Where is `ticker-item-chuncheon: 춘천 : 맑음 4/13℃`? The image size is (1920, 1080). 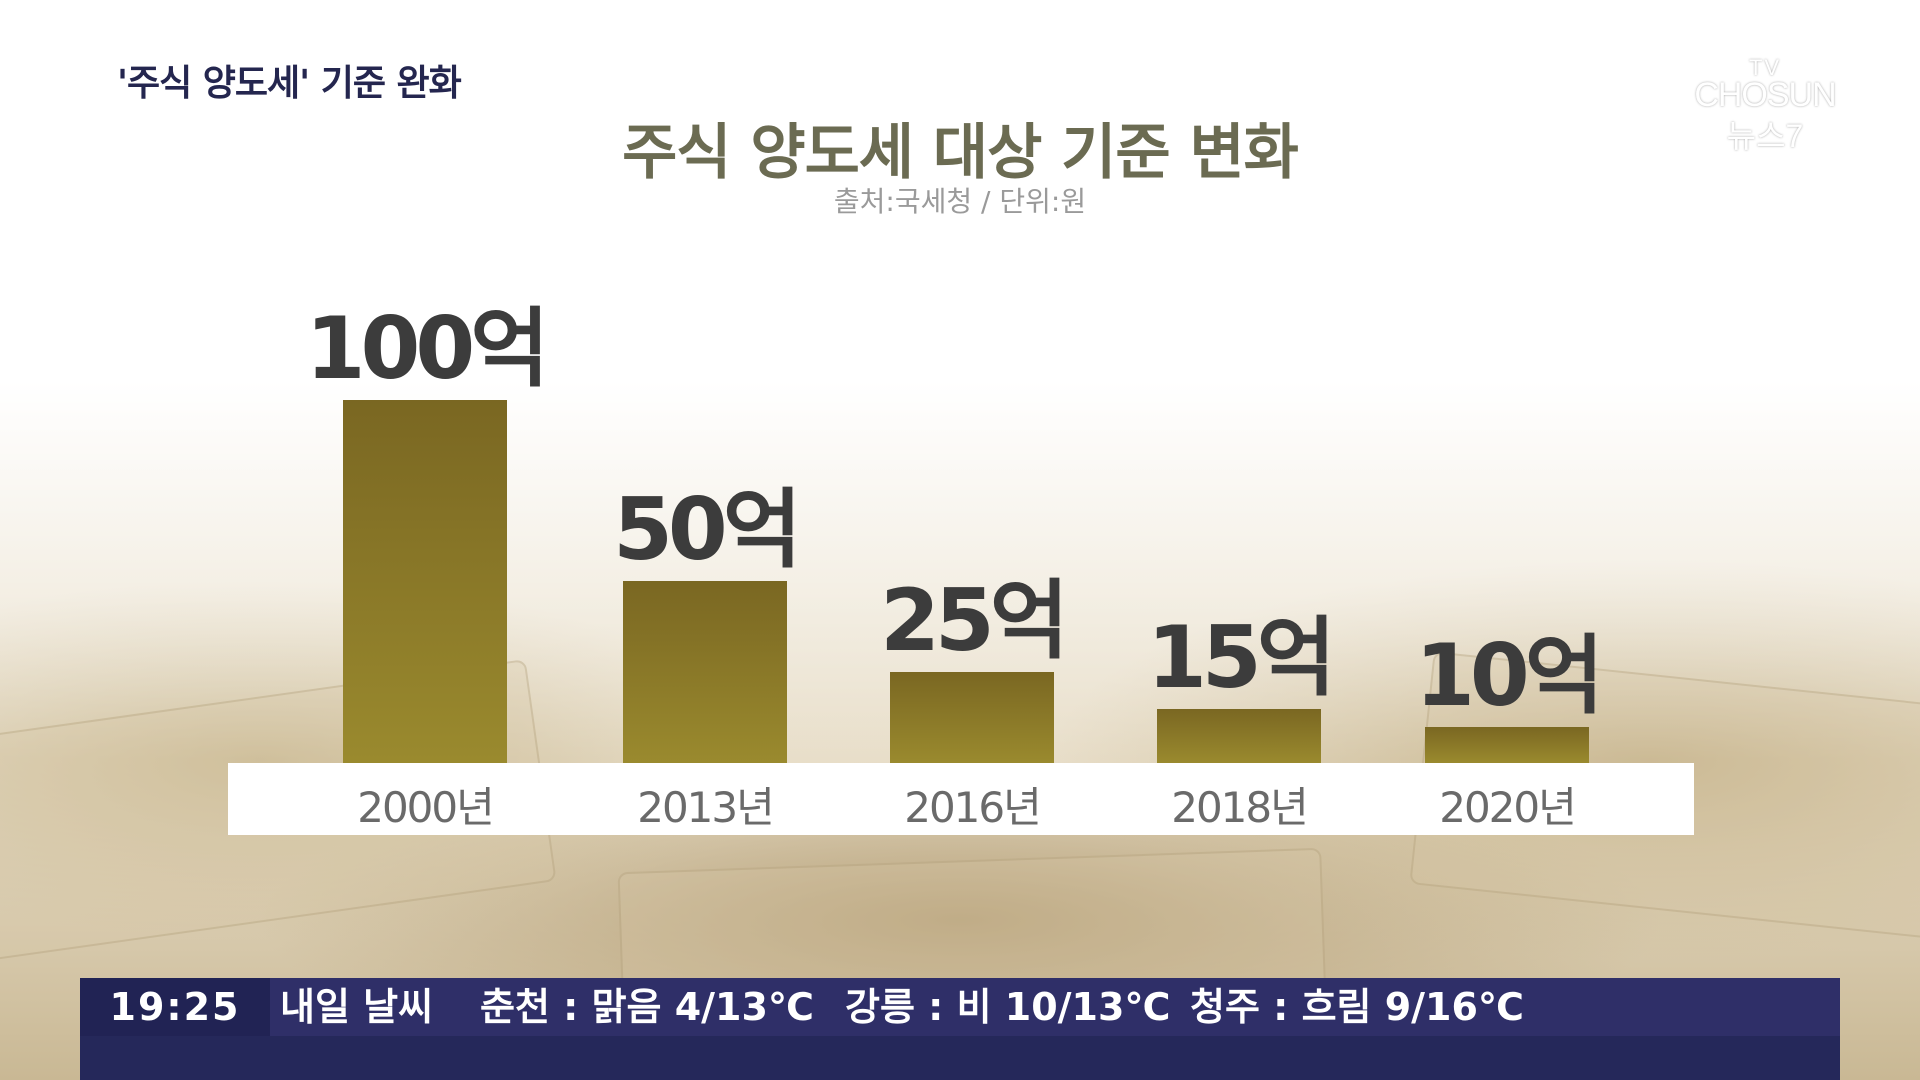
ticker-item-chuncheon: 춘천 : 맑음 4/13℃ is located at coordinates (647, 1007).